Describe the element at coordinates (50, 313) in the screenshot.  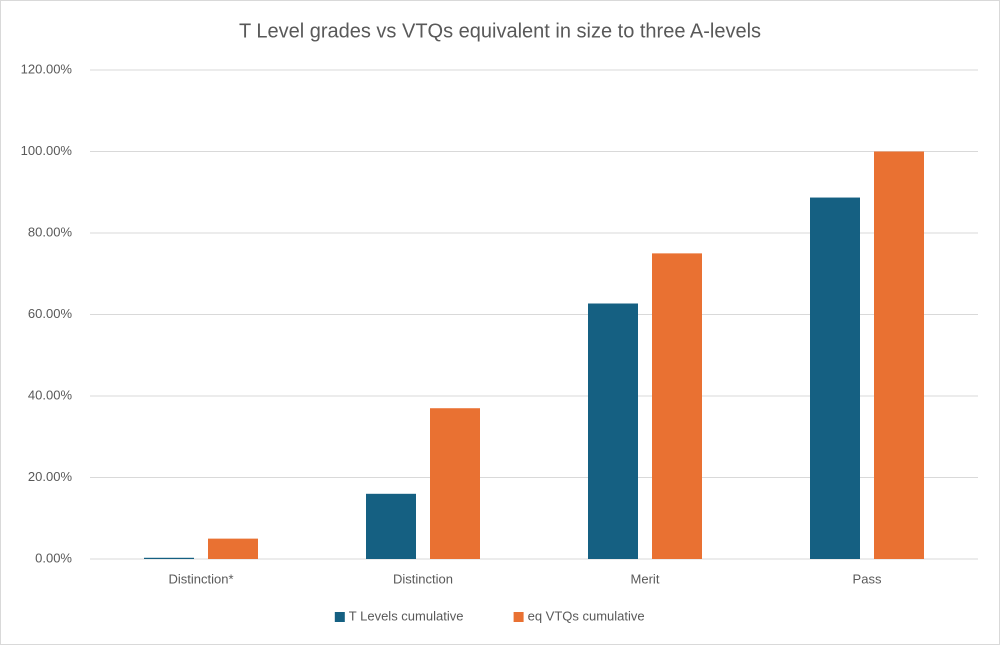
I see `y-tick-label: 60.00%` at that location.